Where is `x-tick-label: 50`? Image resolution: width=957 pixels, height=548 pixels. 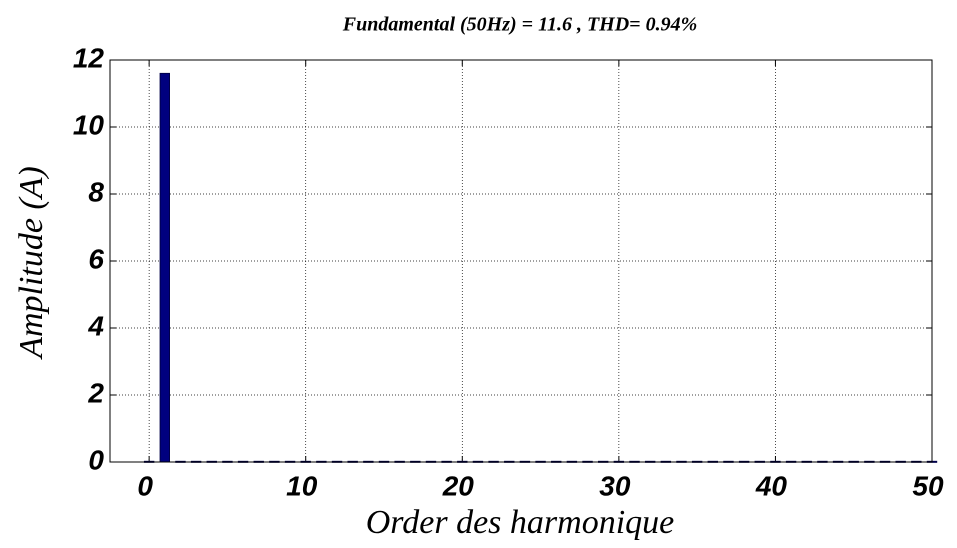
x-tick-label: 50 is located at coordinates (928, 485).